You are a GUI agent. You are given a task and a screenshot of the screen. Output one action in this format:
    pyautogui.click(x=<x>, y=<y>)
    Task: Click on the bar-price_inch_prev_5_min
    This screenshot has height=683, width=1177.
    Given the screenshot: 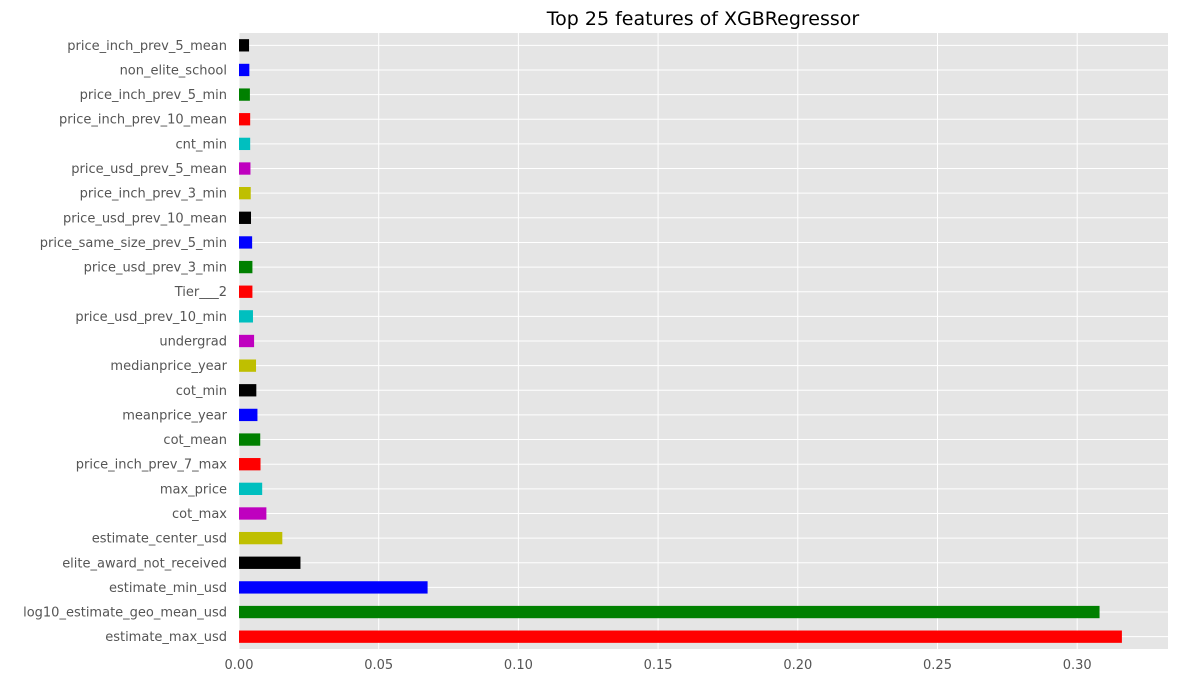 What is the action you would take?
    pyautogui.click(x=244, y=94)
    